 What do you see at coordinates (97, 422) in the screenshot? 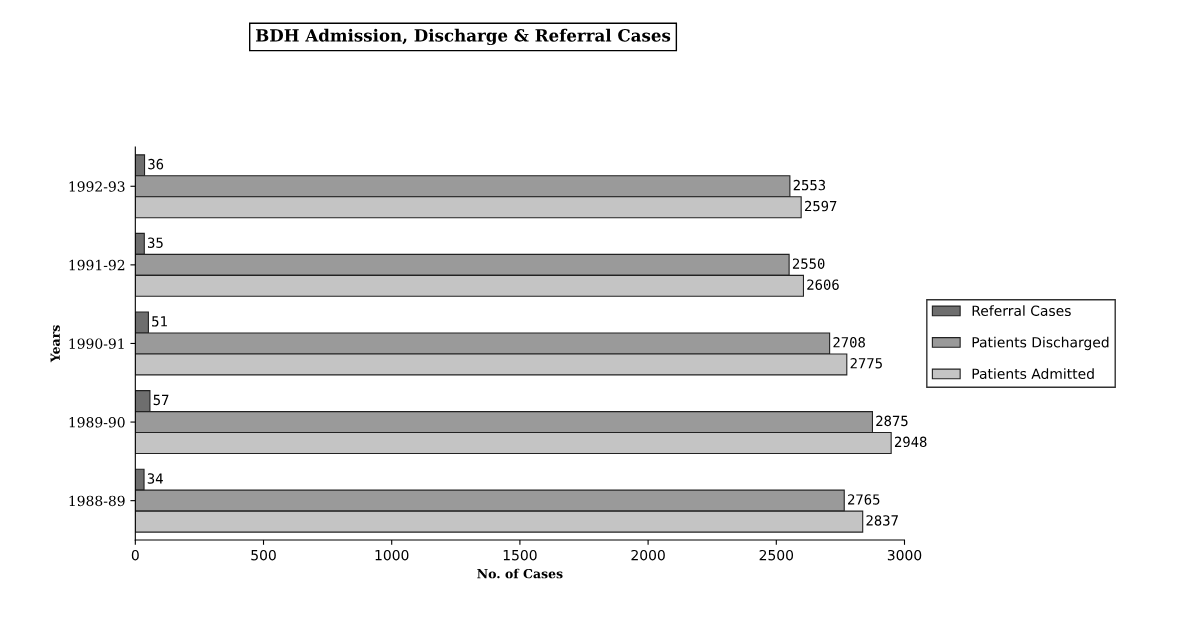
I see `y-tick-label: 1989-90` at bounding box center [97, 422].